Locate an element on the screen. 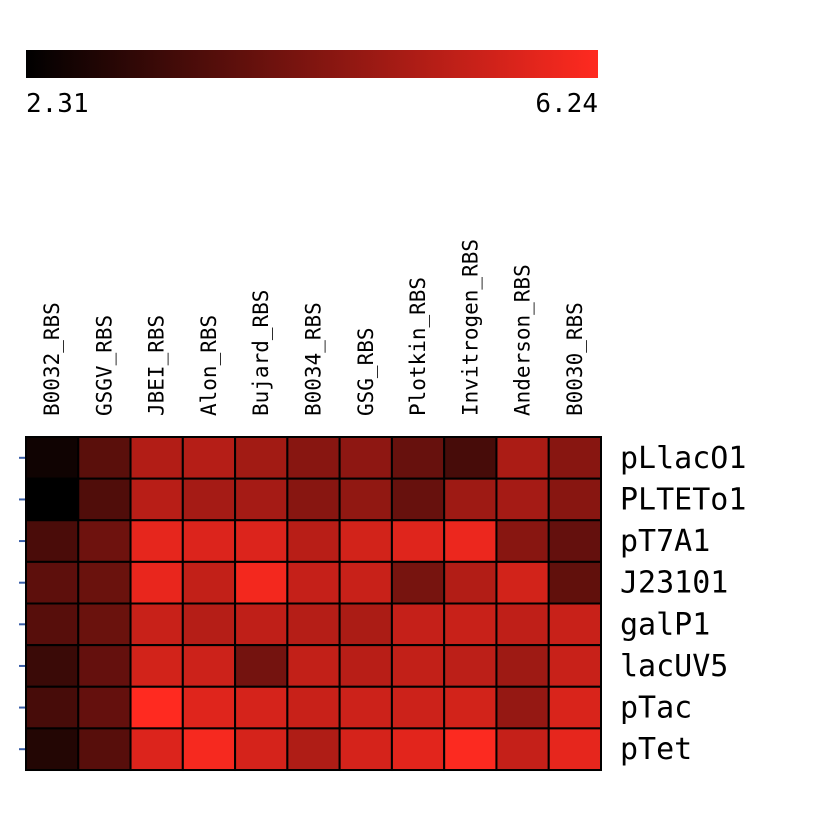 This screenshot has width=824, height=824. column-label: Invitrogen_RBS is located at coordinates (470, 327).